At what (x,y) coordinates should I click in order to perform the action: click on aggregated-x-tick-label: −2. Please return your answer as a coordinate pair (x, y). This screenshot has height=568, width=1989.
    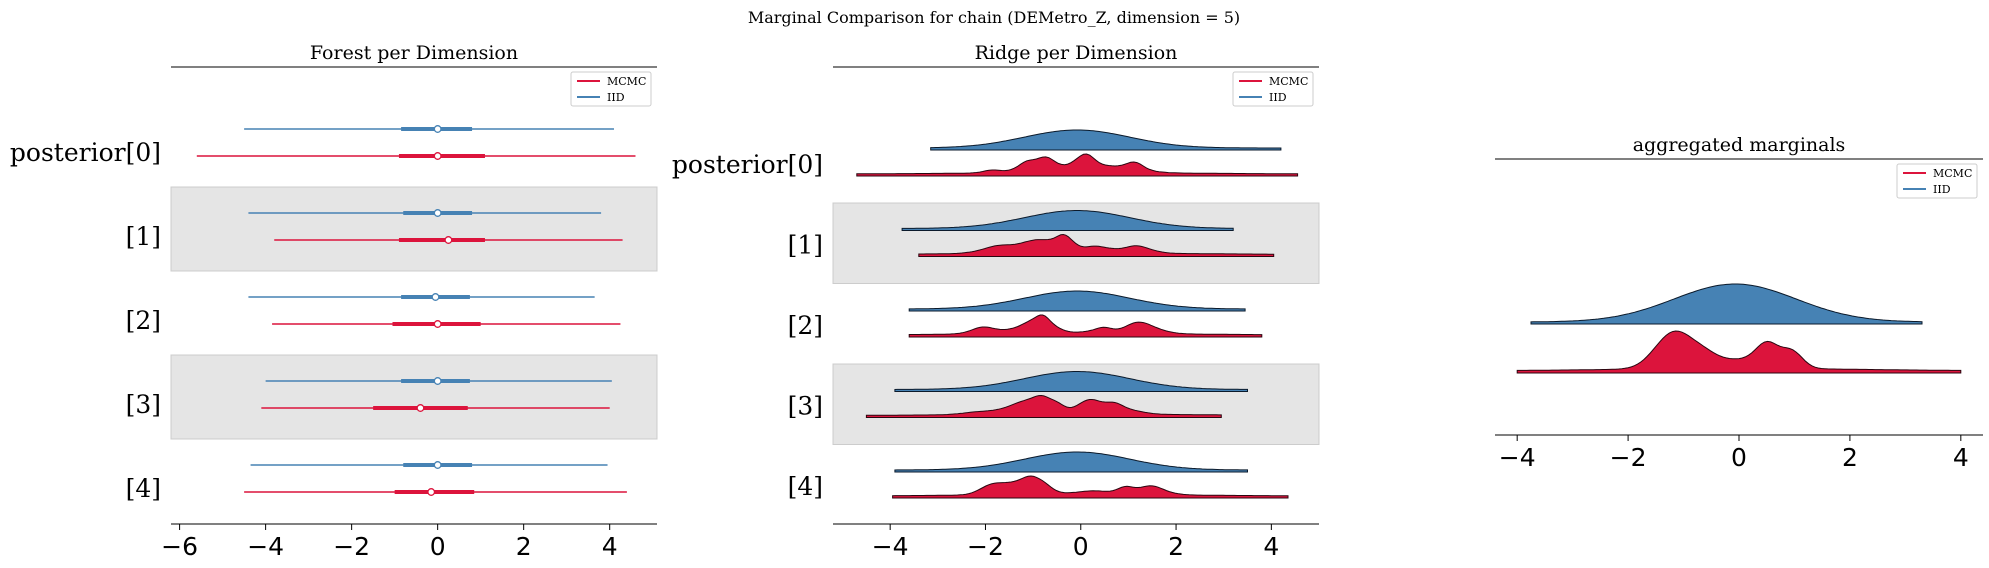
    Looking at the image, I should click on (1628, 457).